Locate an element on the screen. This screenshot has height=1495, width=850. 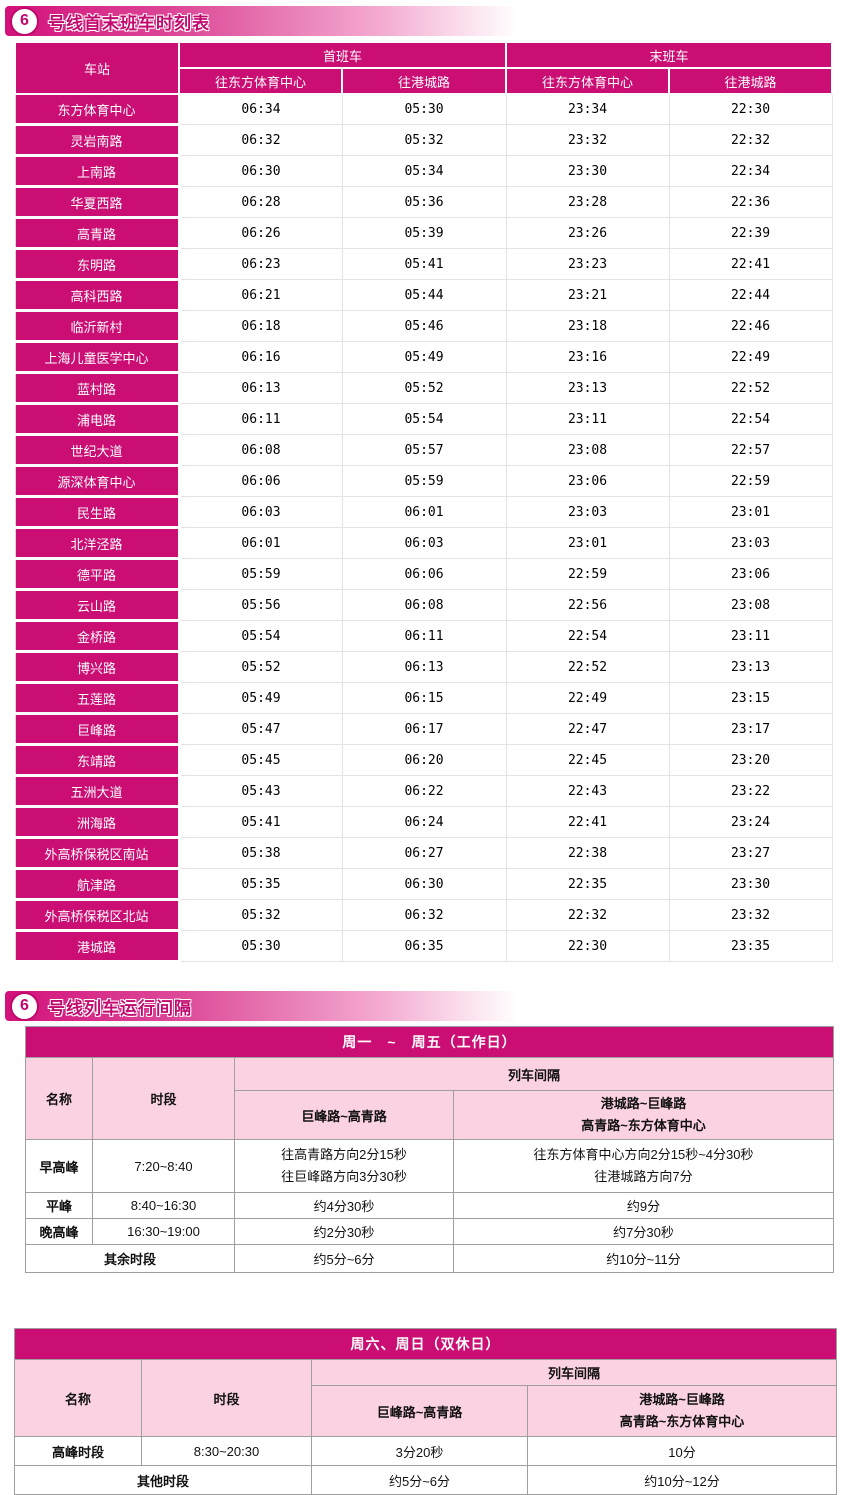
station-name-cell: 航津路 is located at coordinates (98, 884).